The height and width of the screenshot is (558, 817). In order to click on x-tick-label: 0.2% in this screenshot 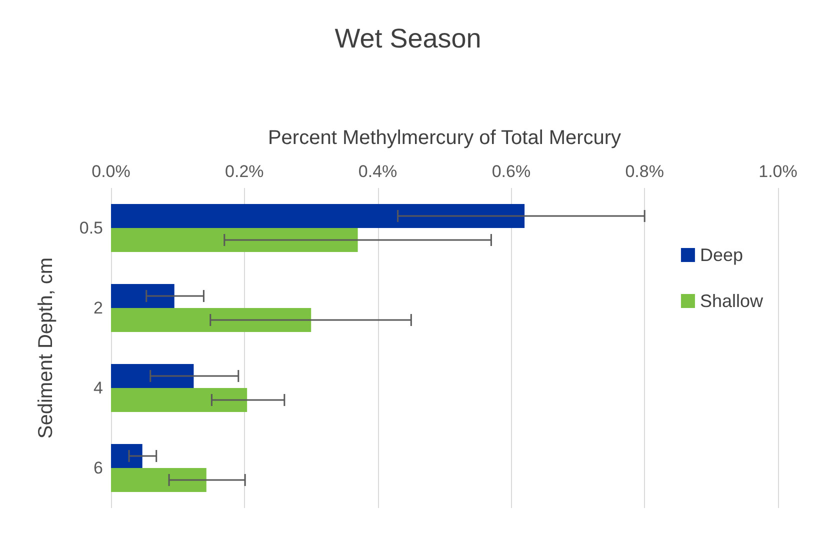, I will do `click(244, 171)`.